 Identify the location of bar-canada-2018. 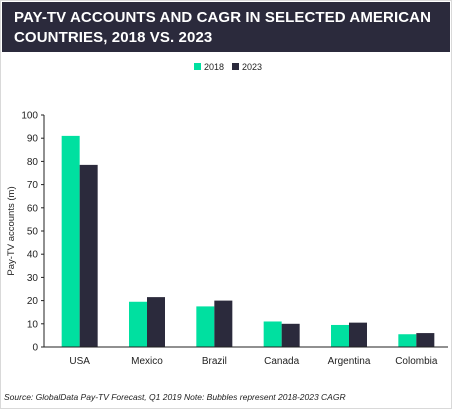
(272, 334).